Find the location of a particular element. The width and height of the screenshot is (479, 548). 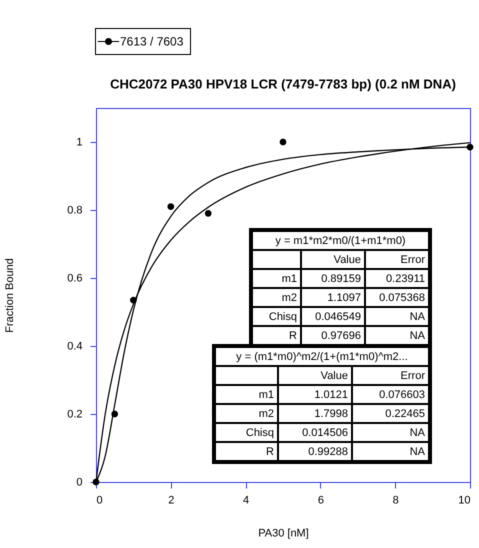

annotation: 0.89159 is located at coordinates (333, 278).